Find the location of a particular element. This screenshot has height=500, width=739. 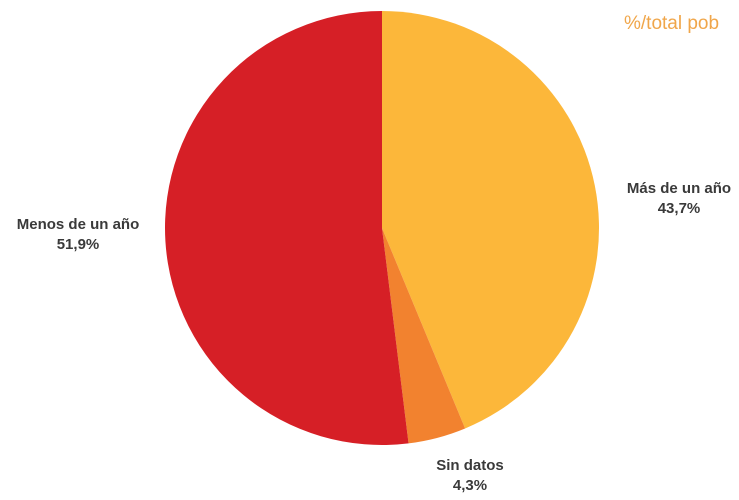

corner-note: %/total pob is located at coordinates (672, 24).